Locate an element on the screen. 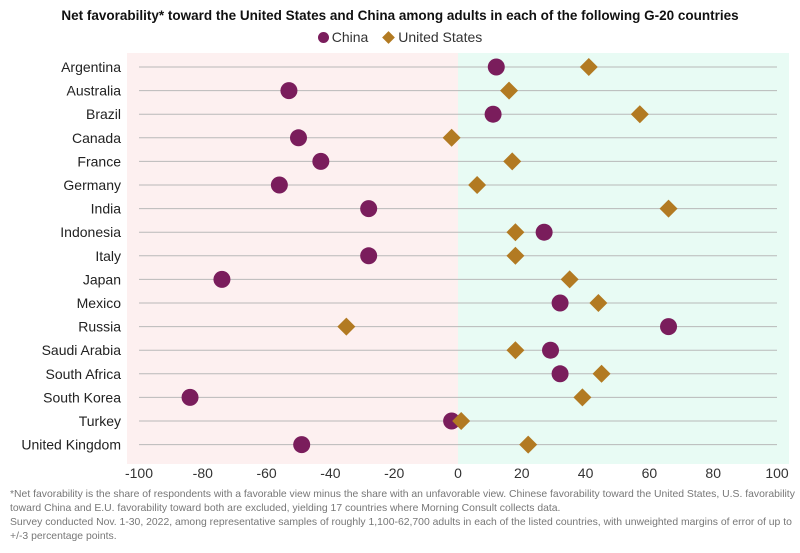 Image resolution: width=800 pixels, height=553 pixels. category-label: France is located at coordinates (99, 161).